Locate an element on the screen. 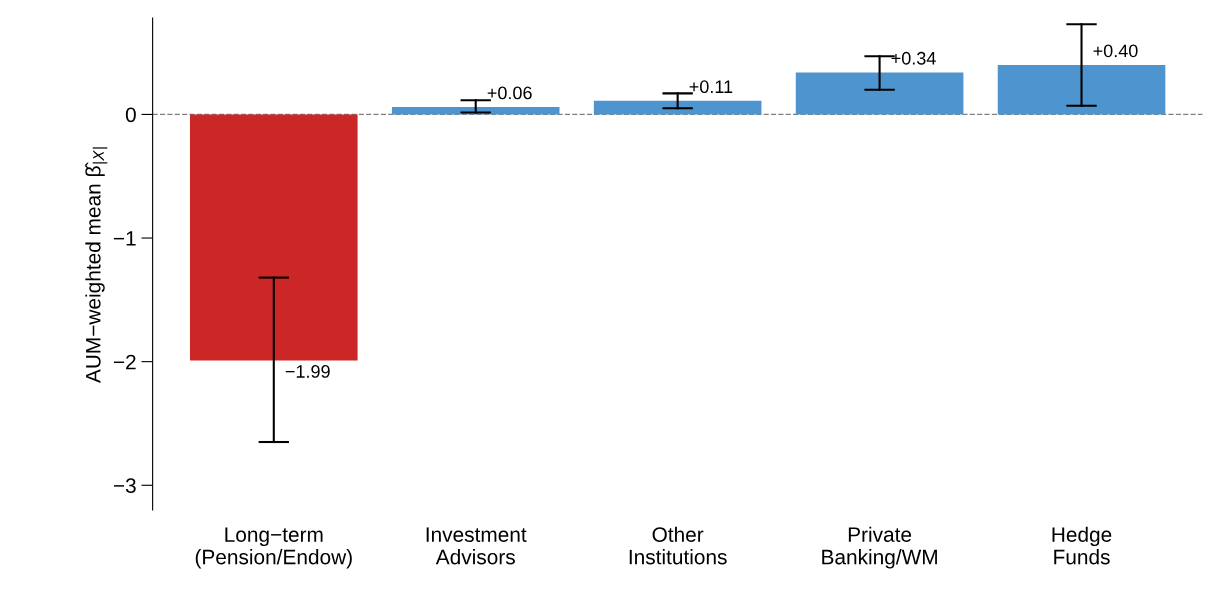 Image resolution: width=1221 pixels, height=600 pixels. x-tick-label: Investment Advisors is located at coordinates (476, 546).